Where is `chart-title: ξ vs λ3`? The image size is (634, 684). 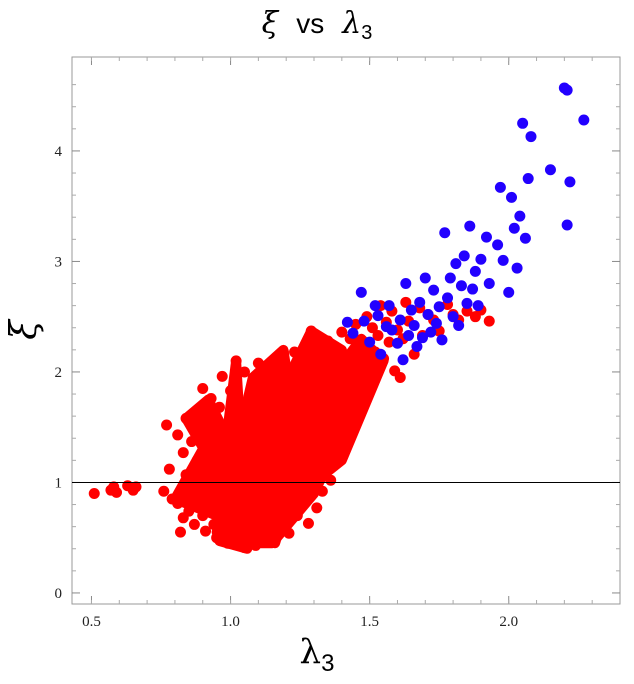
chart-title: ξ vs λ3 is located at coordinates (317, 25).